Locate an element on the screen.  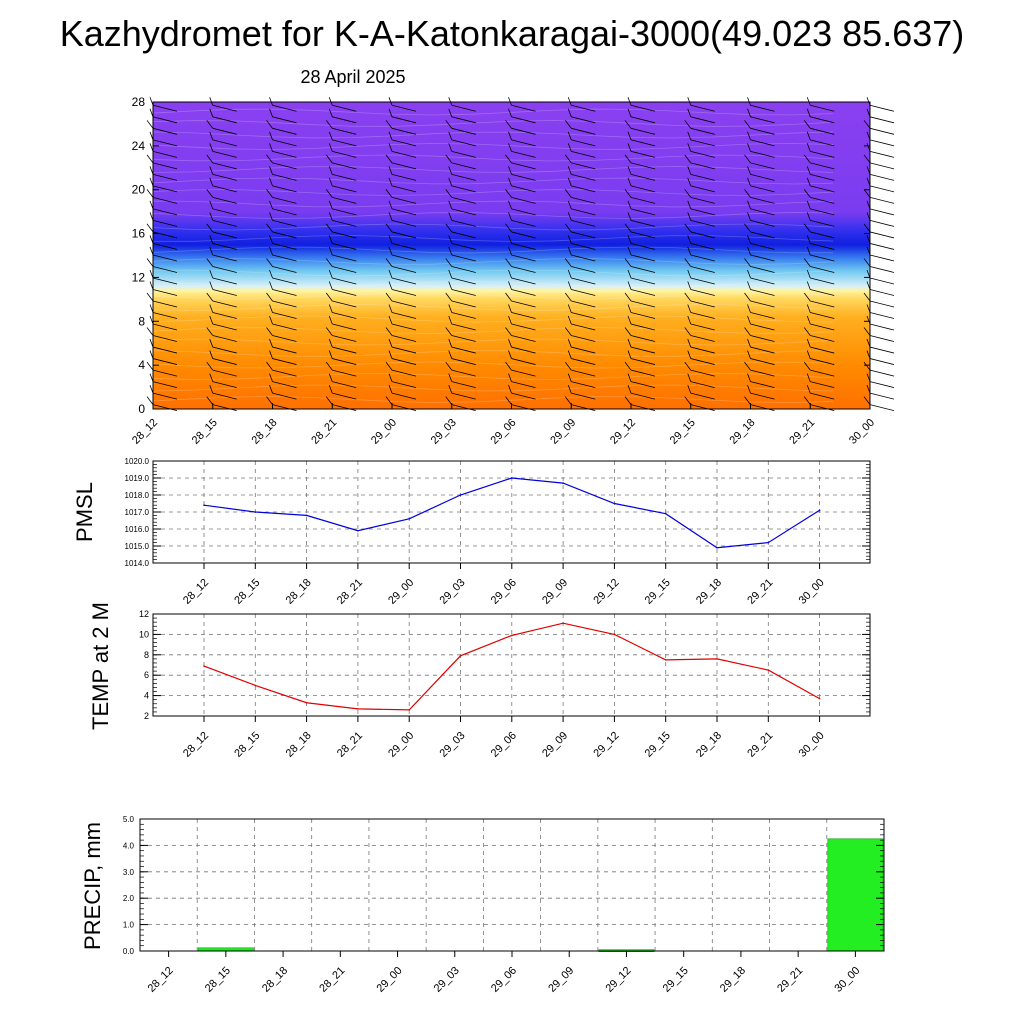
cs-x-tick-label: 29_03 is located at coordinates (444, 432).